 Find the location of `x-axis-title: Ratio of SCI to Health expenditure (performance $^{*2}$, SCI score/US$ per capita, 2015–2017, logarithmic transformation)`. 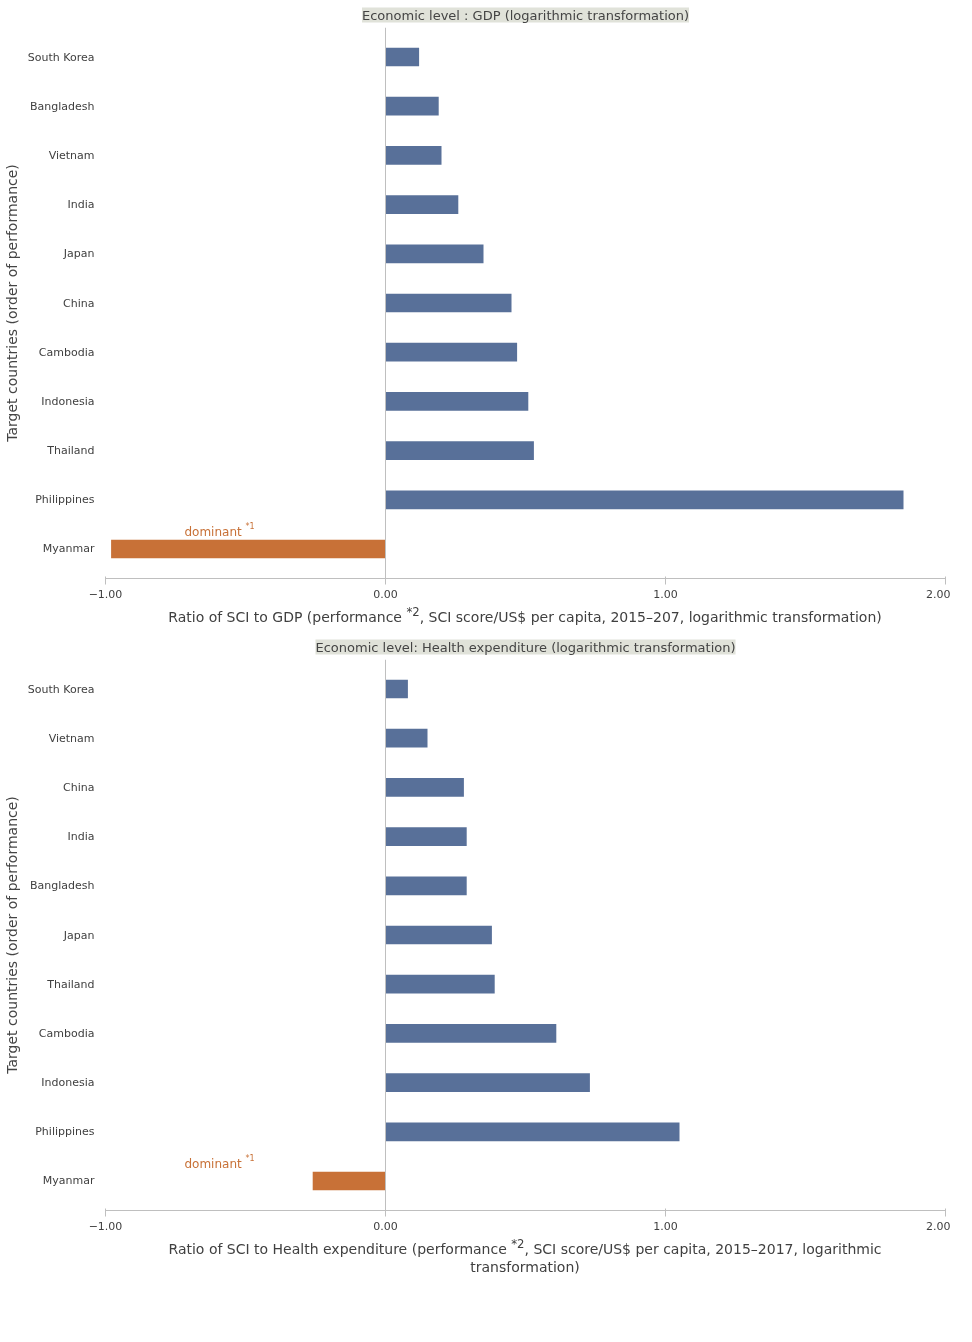

x-axis-title: Ratio of SCI to Health expenditure (performance $^{*2}$, SCI score/US$ per capita, 2015–2017, logarithmic transformation) is located at coordinates (525, 1257).